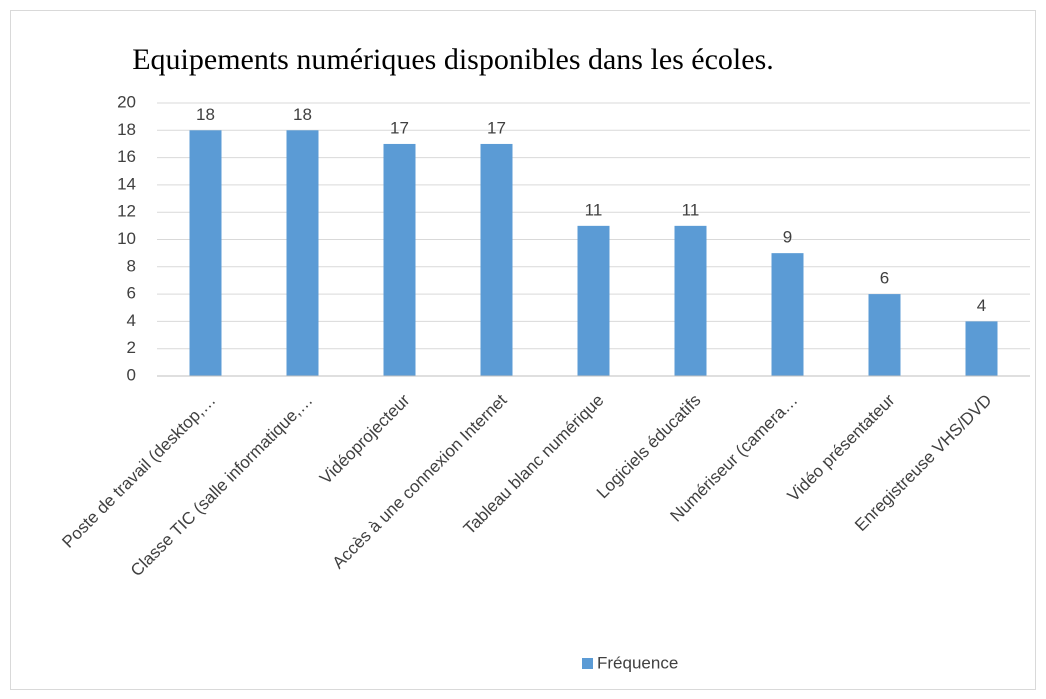  What do you see at coordinates (587, 663) in the screenshot?
I see `legend-swatch` at bounding box center [587, 663].